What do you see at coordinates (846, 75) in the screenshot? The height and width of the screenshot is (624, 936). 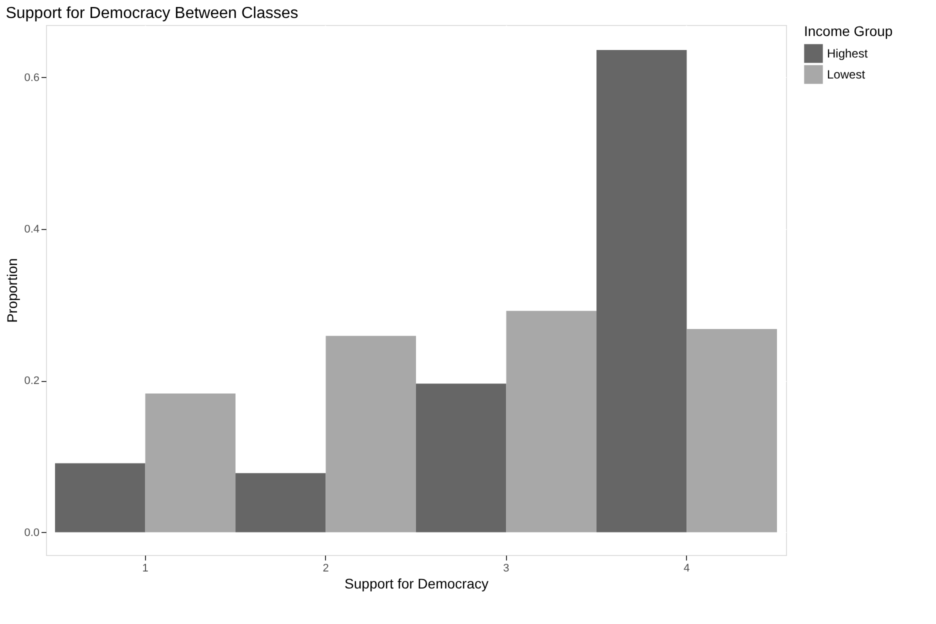 I see `legend-label: Lowest` at bounding box center [846, 75].